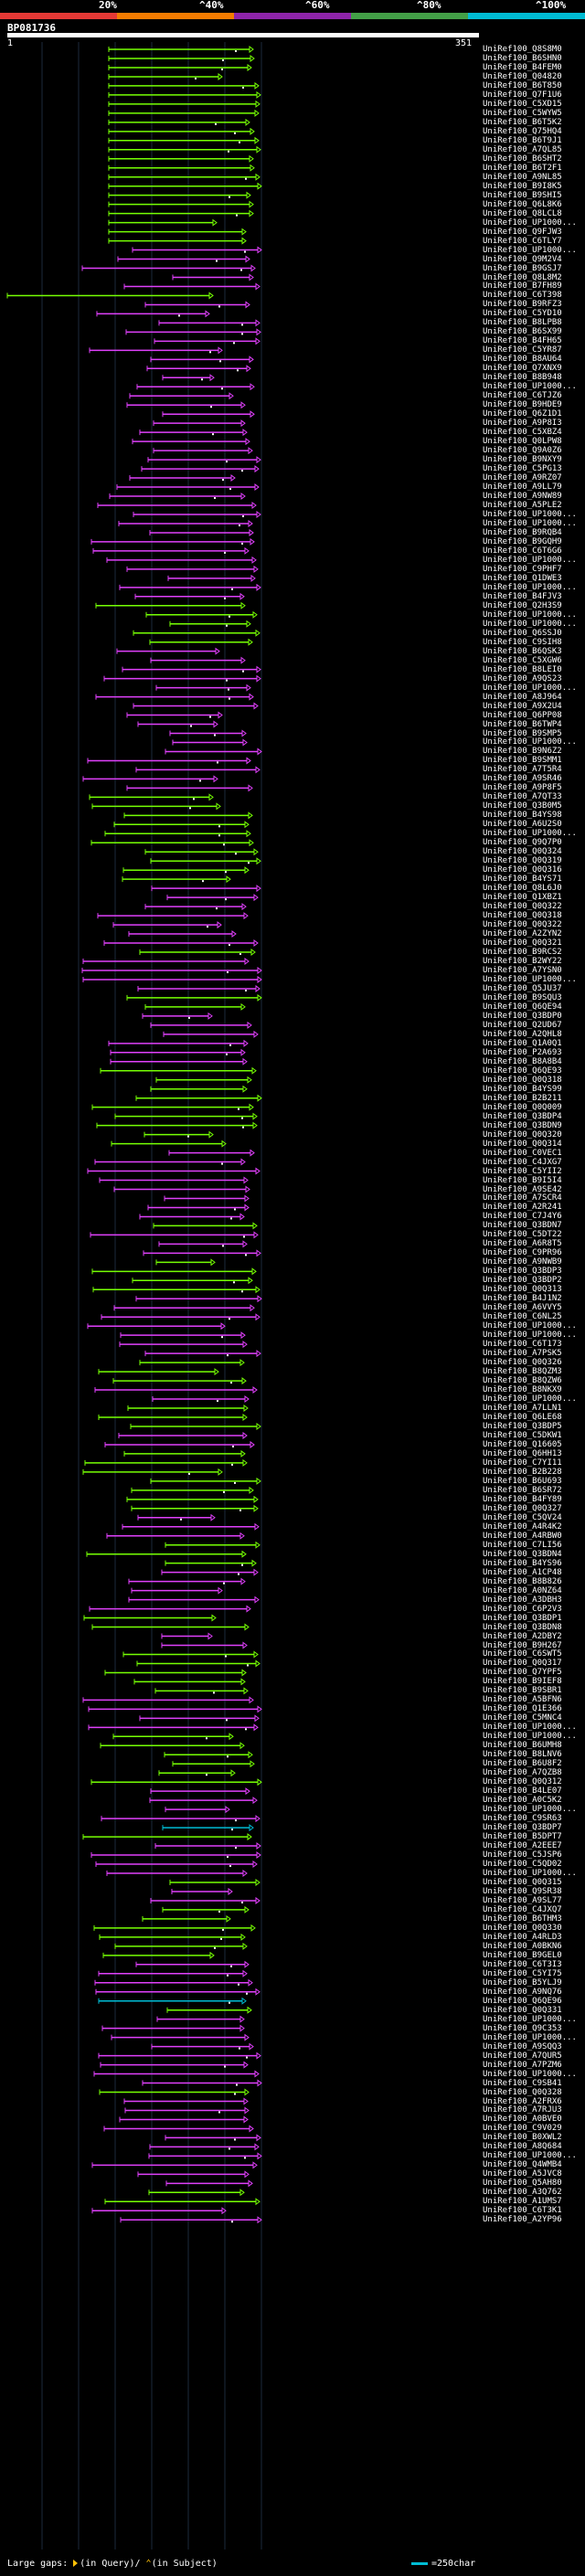 The image size is (585, 2576). Describe the element at coordinates (522, 633) in the screenshot. I see `hit-label: UniRef100_Q6SSJ0` at that location.